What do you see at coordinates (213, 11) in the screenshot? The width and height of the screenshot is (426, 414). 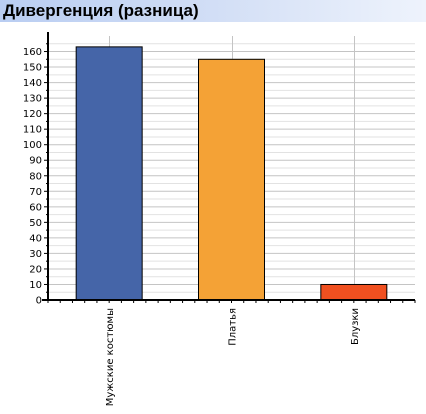 I see `chart-title-bar: Дивергенция (разница)` at bounding box center [213, 11].